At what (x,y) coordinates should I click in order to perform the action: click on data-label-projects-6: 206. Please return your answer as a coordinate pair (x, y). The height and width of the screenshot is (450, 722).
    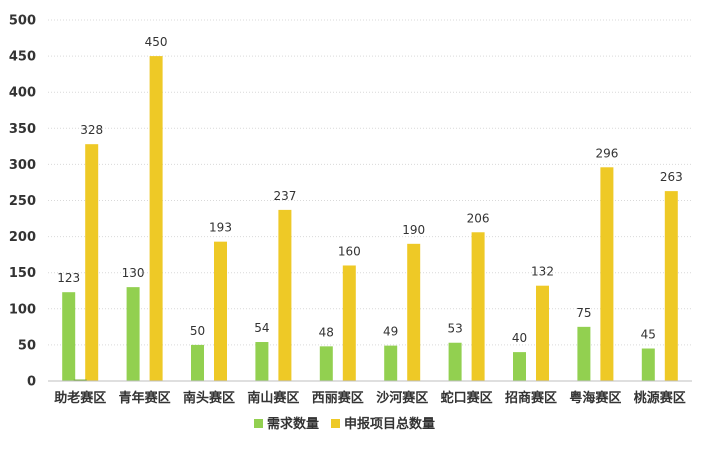
    Looking at the image, I should click on (478, 218).